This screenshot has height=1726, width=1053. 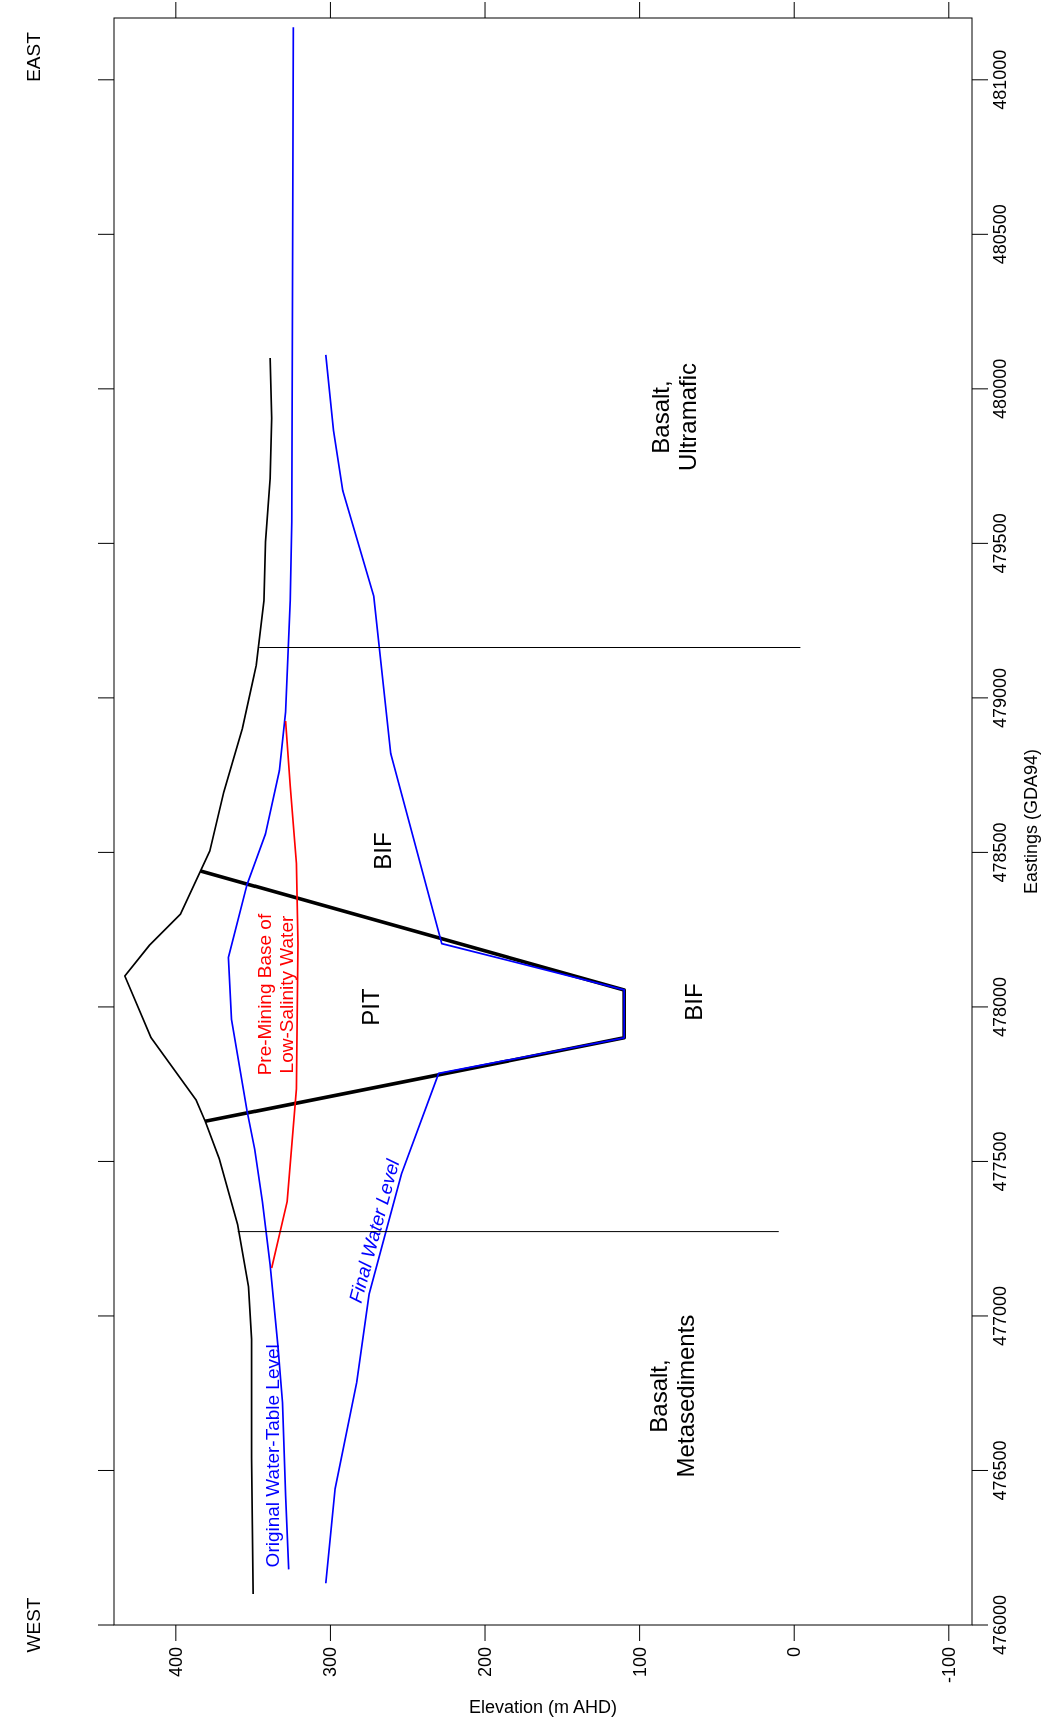 I want to click on x-axis-title: Elevation (m AHD), so click(x=543, y=1707).